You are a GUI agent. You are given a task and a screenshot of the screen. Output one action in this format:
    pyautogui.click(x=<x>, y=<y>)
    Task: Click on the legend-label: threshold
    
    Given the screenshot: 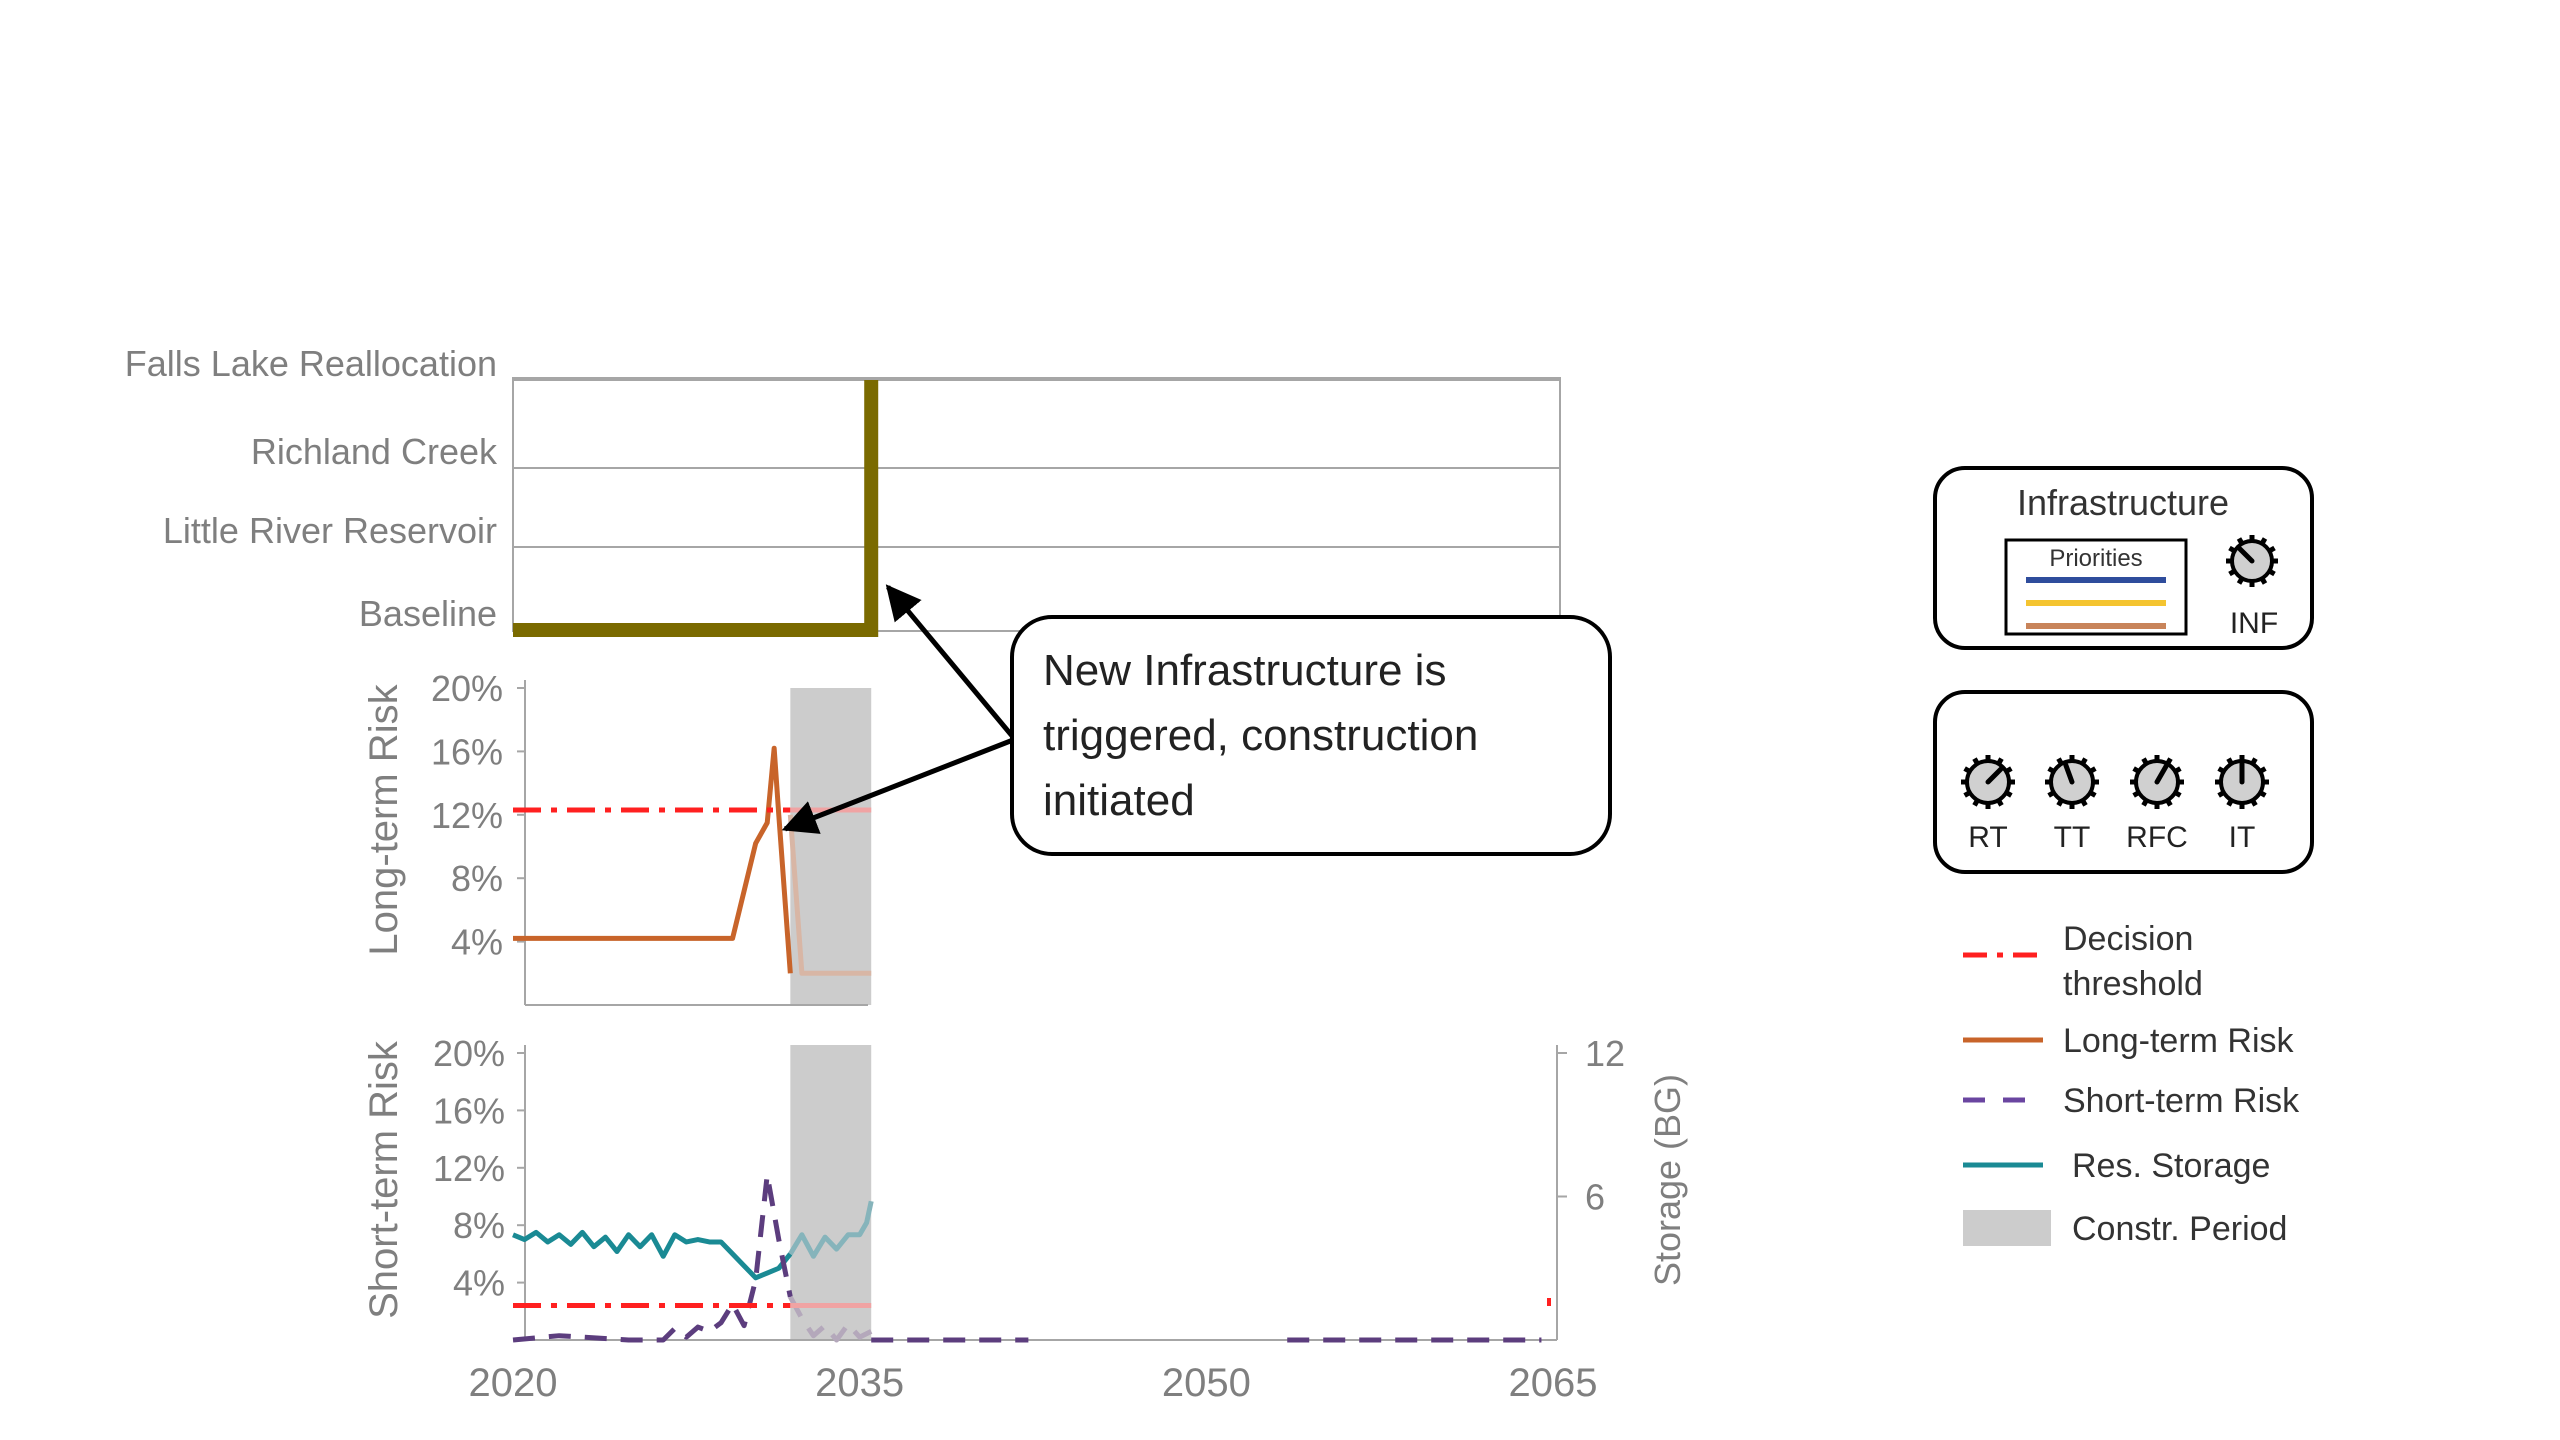 What is the action you would take?
    pyautogui.click(x=2133, y=984)
    